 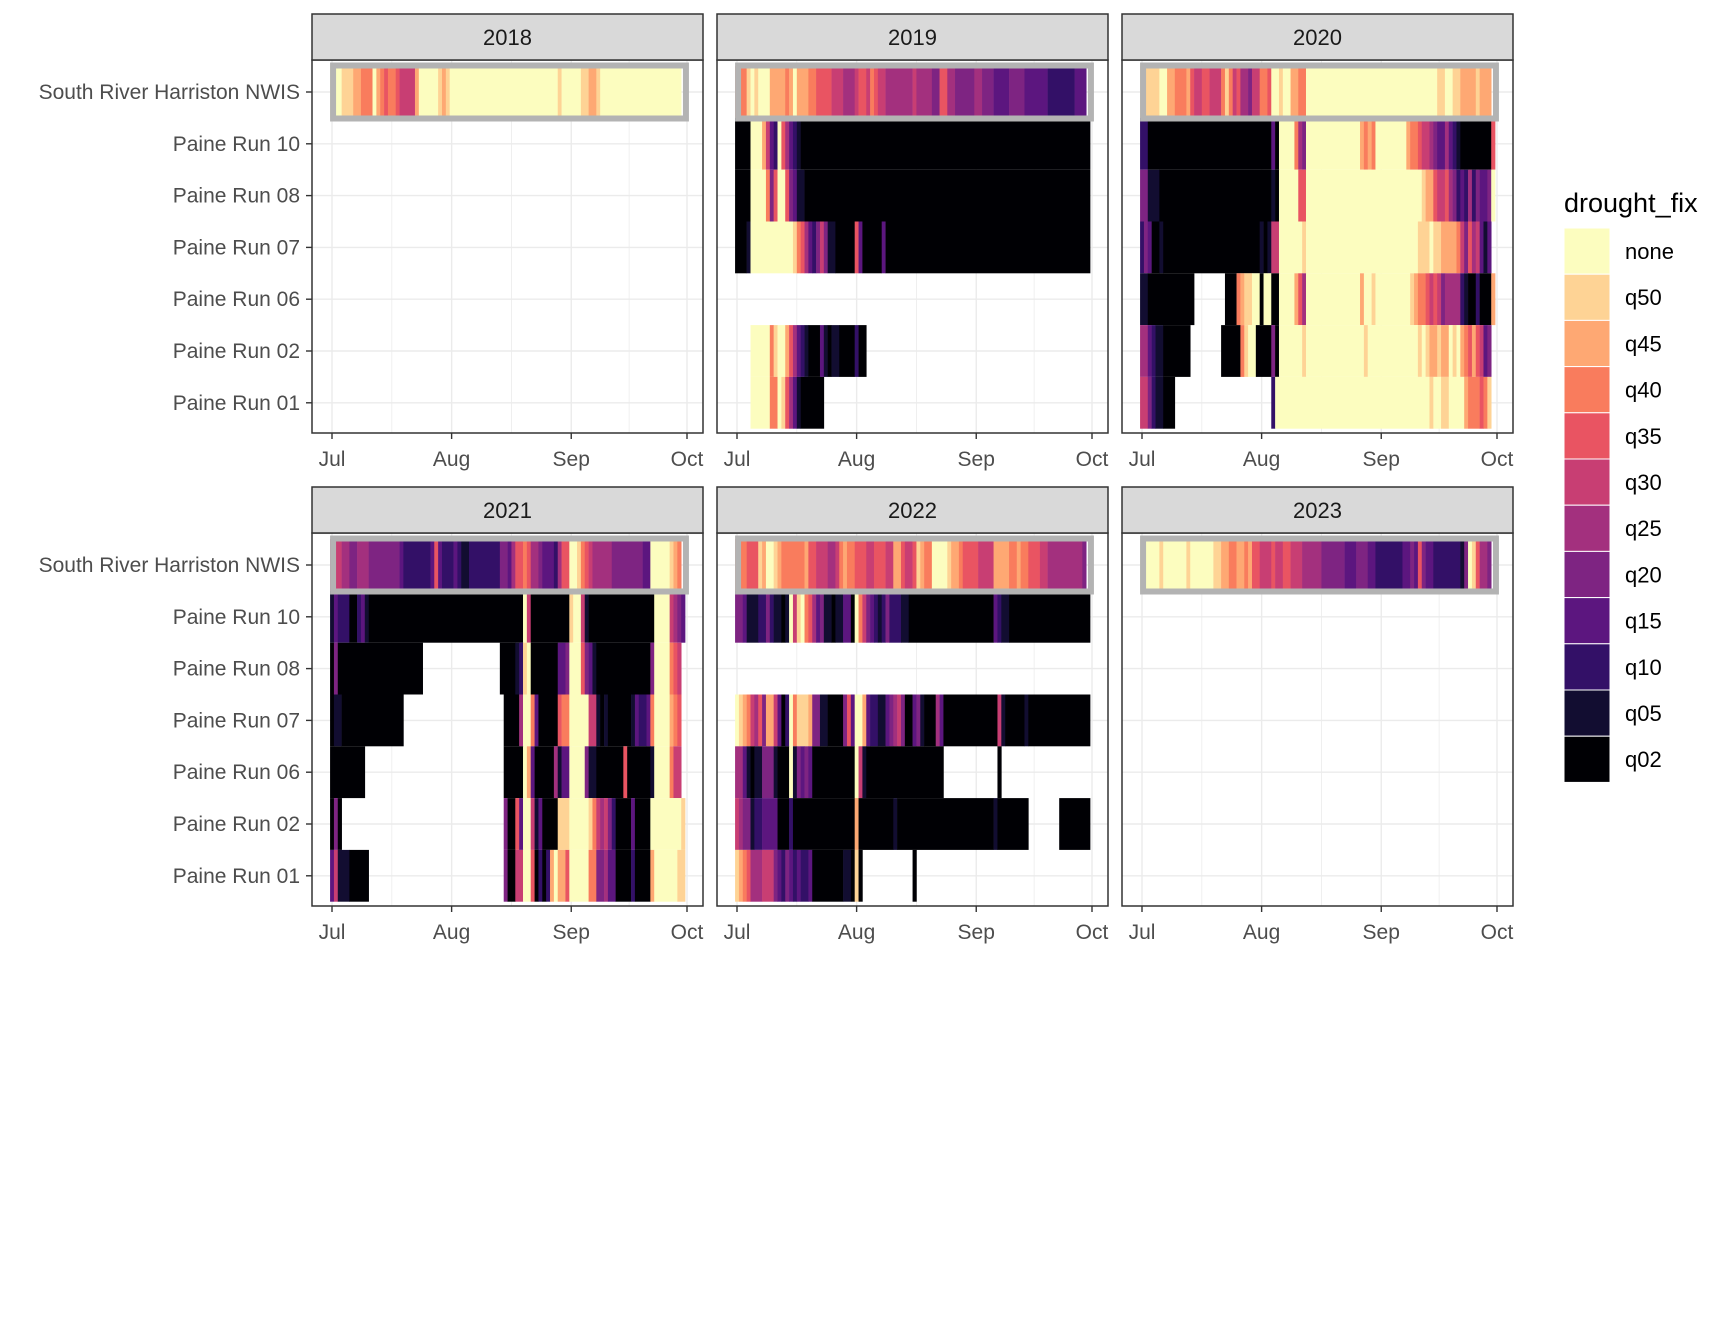 I want to click on y-tick-label: Paine Run 02, so click(x=236, y=824).